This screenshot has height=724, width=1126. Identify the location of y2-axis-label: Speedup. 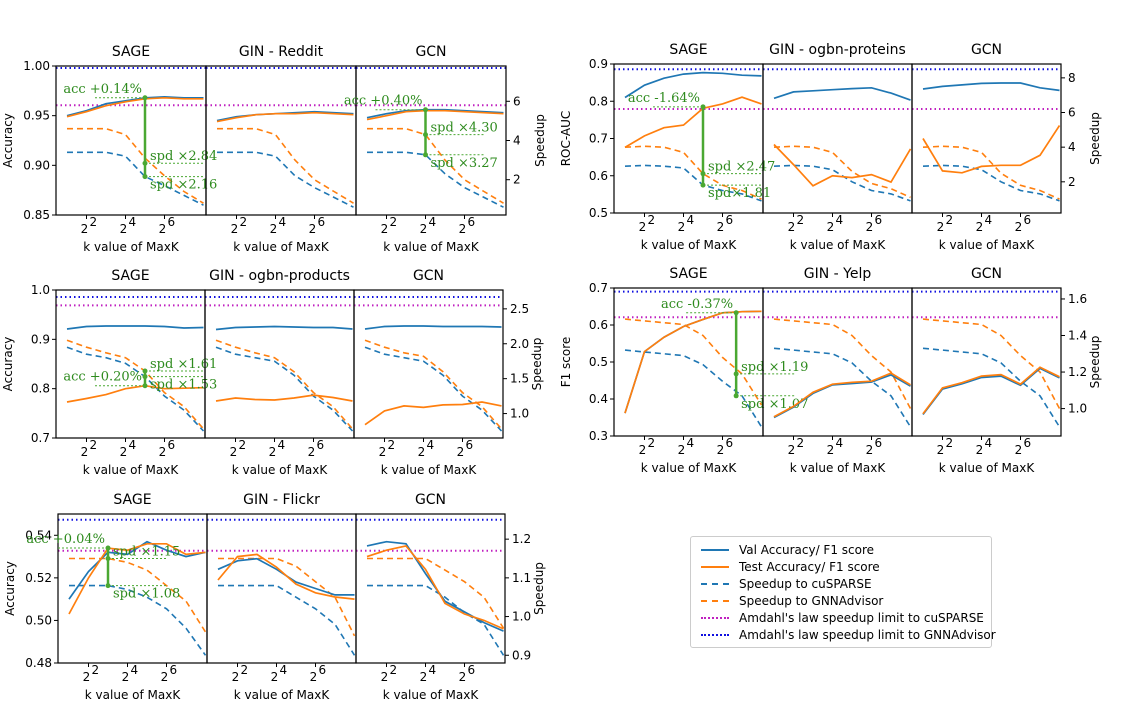
(1095, 362).